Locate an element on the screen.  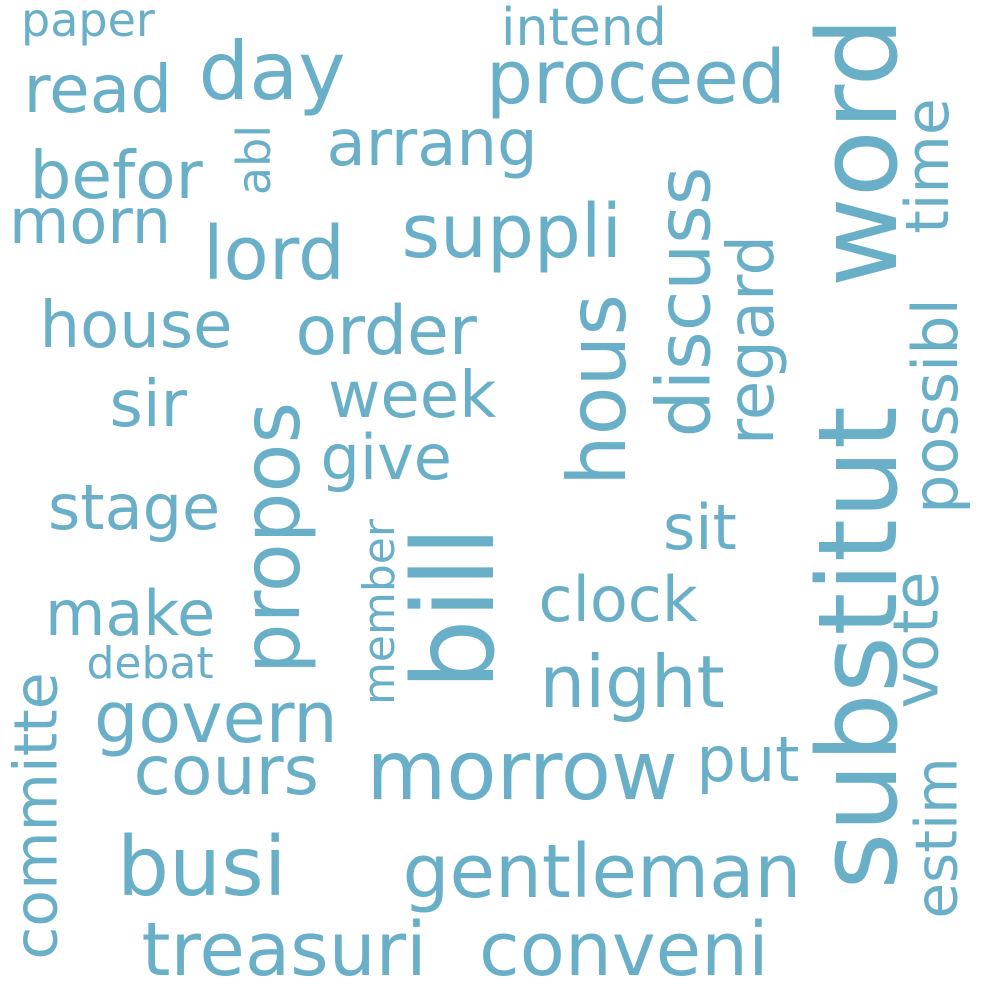
word-vote: vote is located at coordinates (916, 640).